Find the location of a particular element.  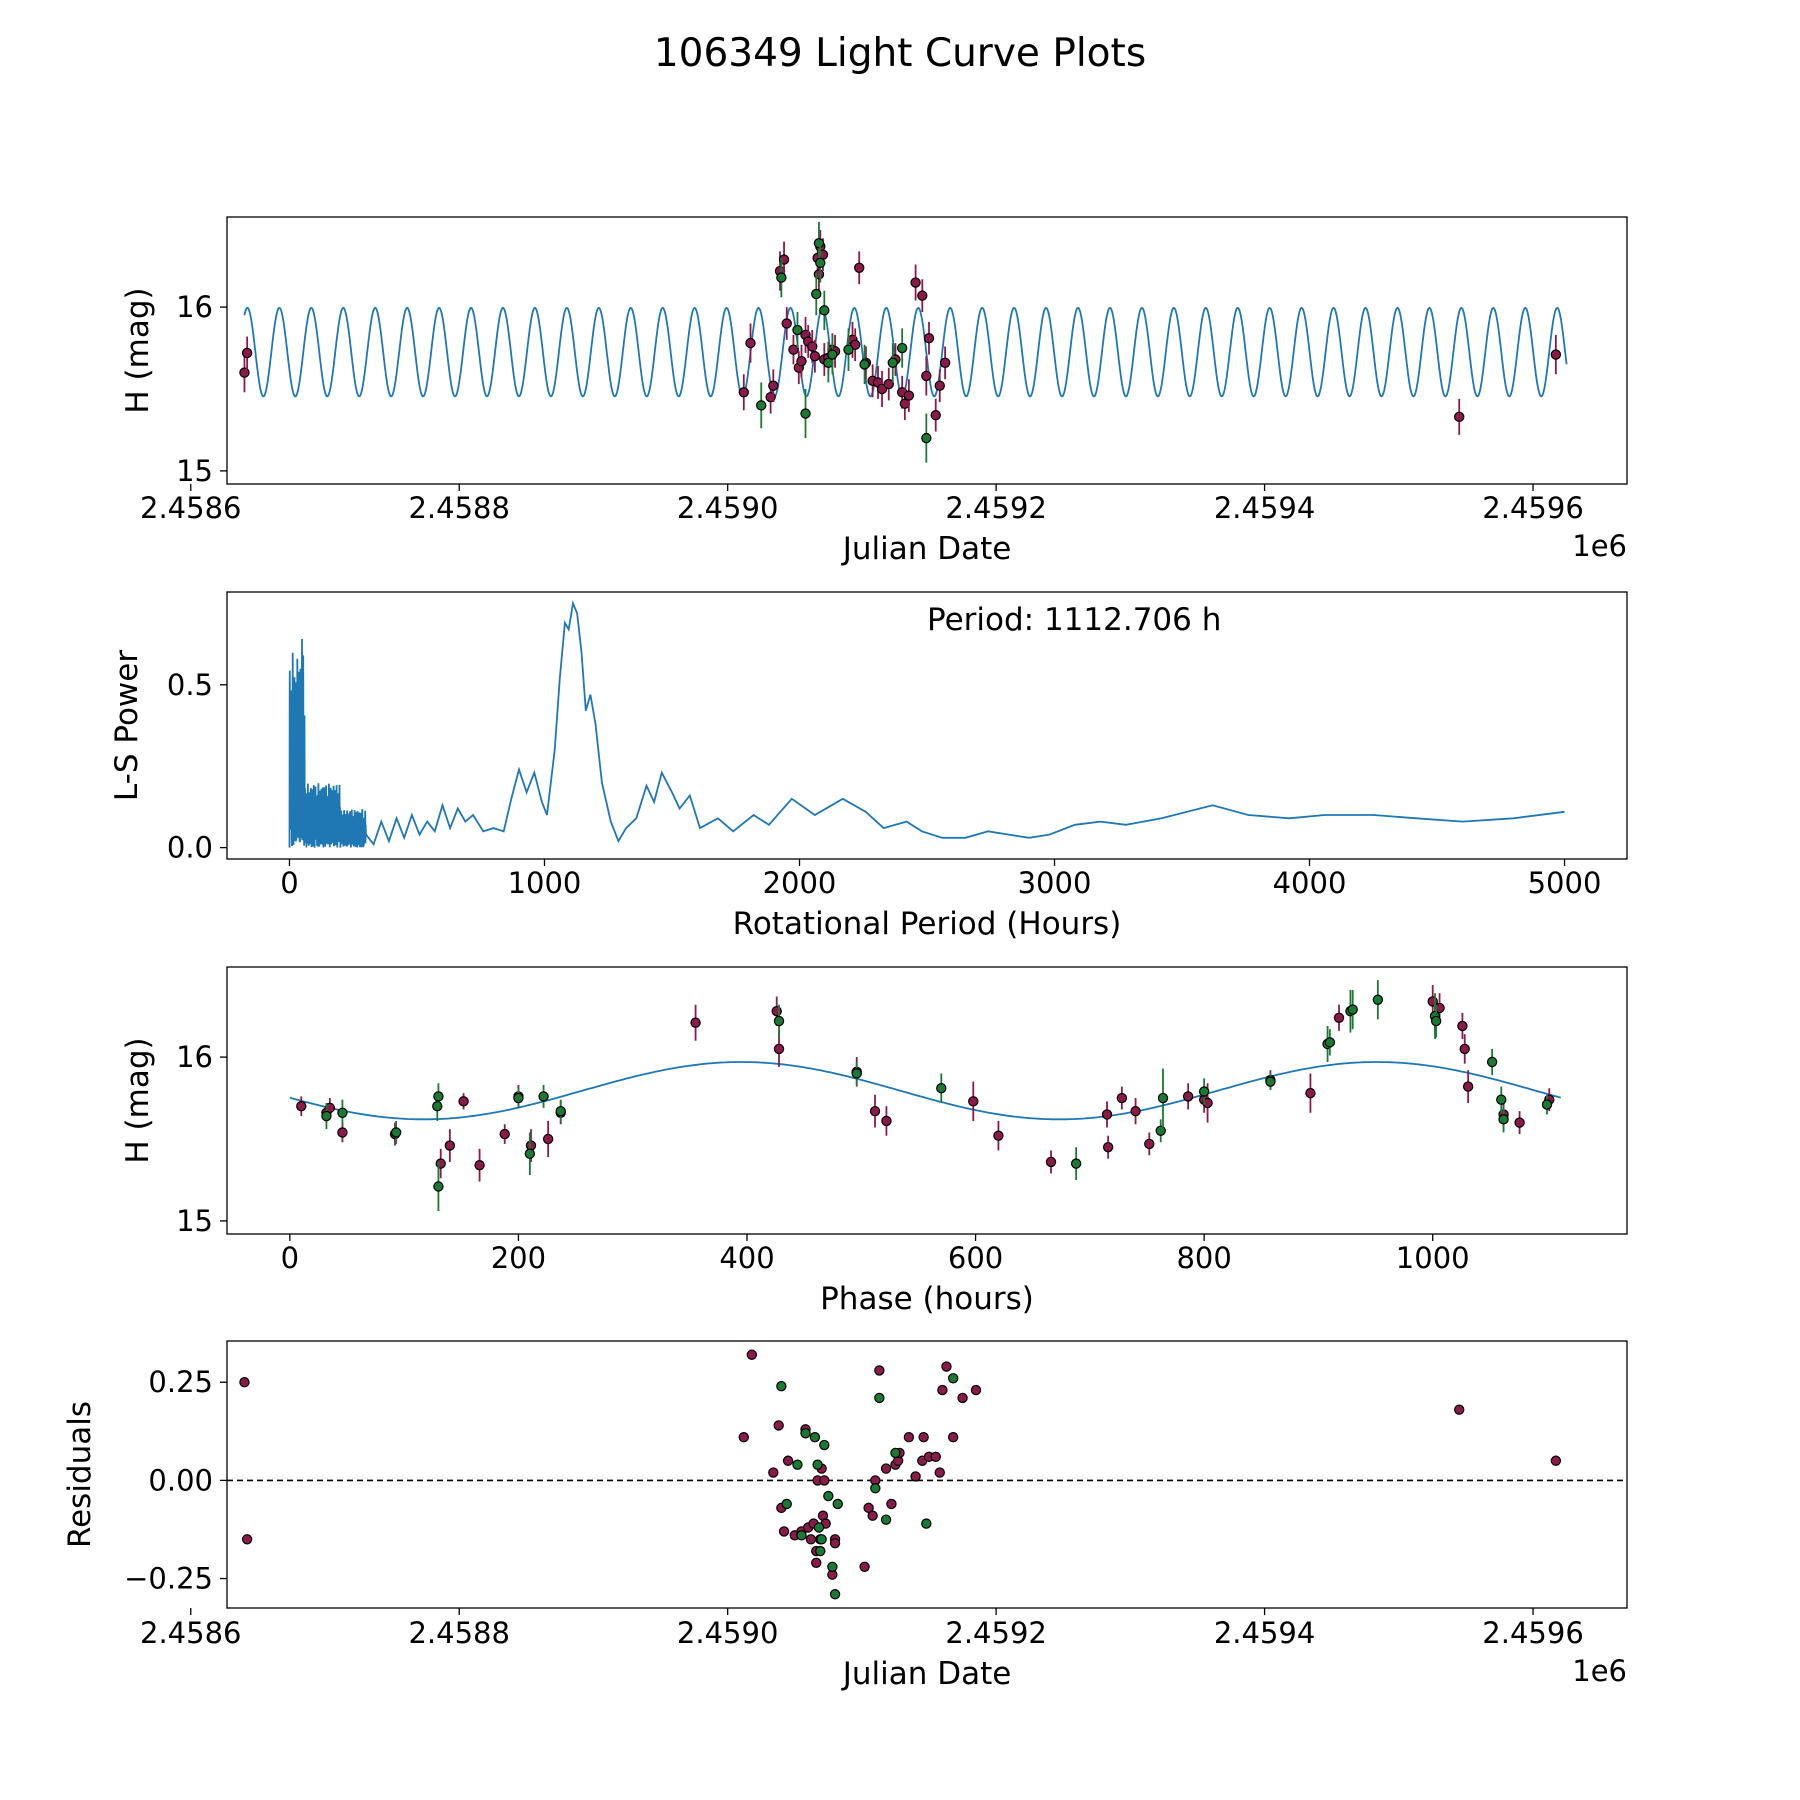

chart-1-power-curve is located at coordinates (926, 724).